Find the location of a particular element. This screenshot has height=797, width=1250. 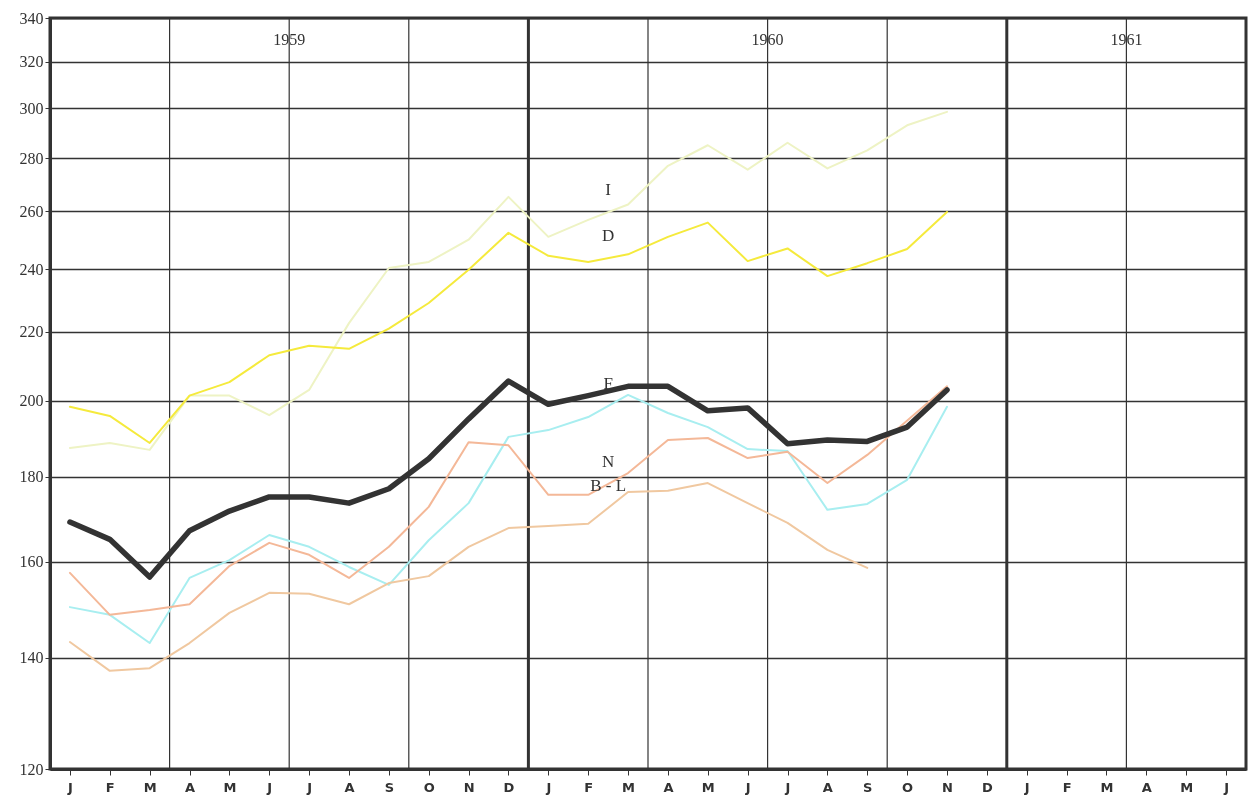

y-tick-label: 260 is located at coordinates (31, 211).